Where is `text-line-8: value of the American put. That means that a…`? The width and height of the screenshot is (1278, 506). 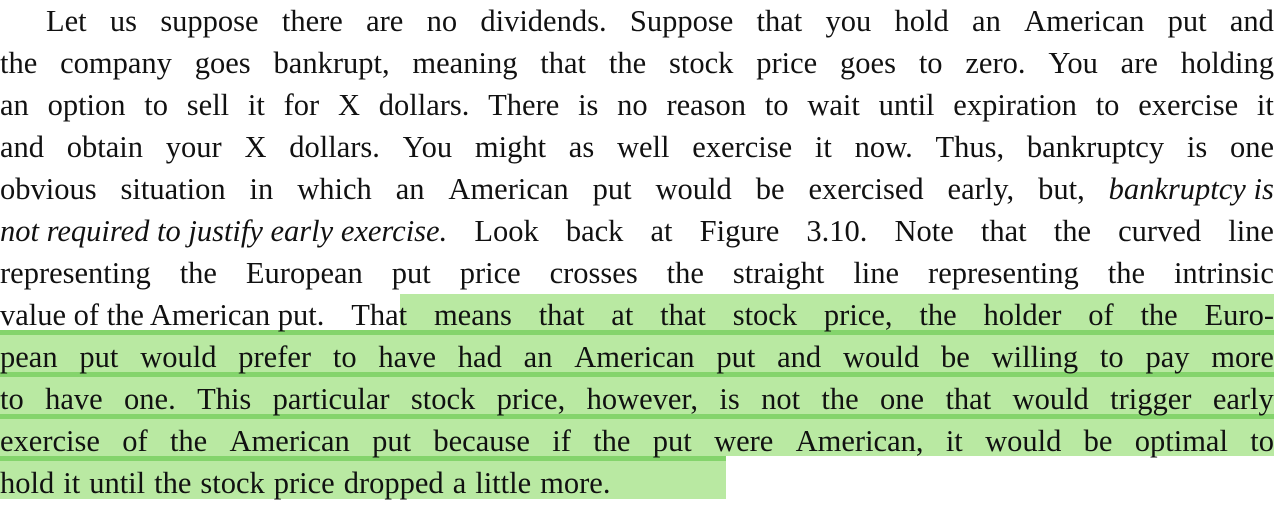
text-line-8: value of the American put. That means that a… is located at coordinates (637, 315).